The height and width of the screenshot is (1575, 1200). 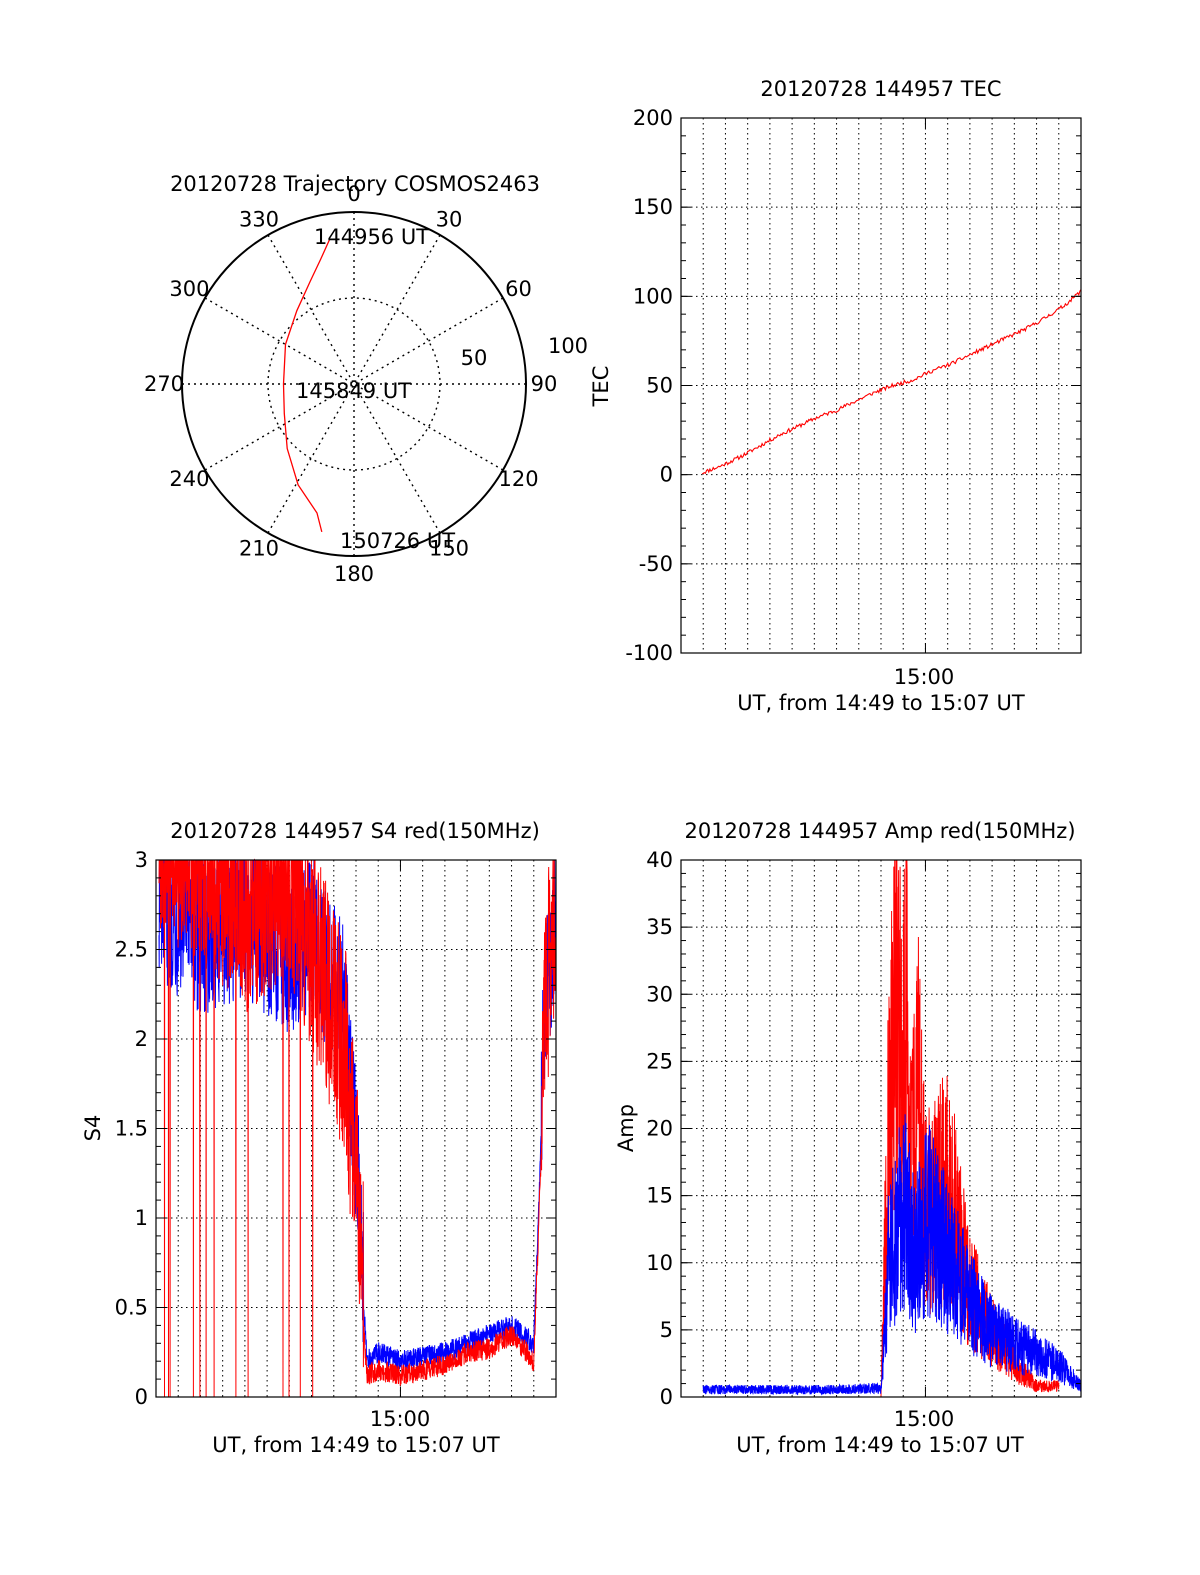 What do you see at coordinates (666, 475) in the screenshot?
I see `tec-y-tick-label: 0` at bounding box center [666, 475].